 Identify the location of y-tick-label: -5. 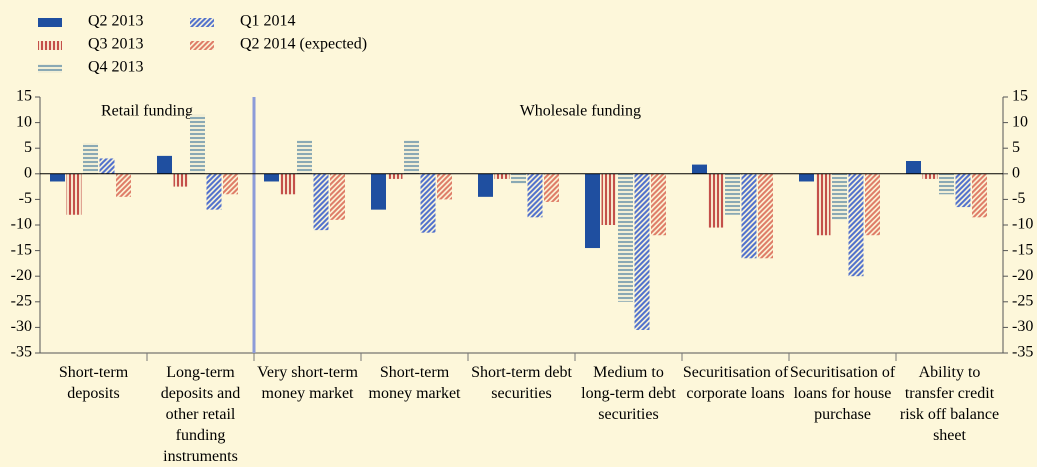
(25, 198).